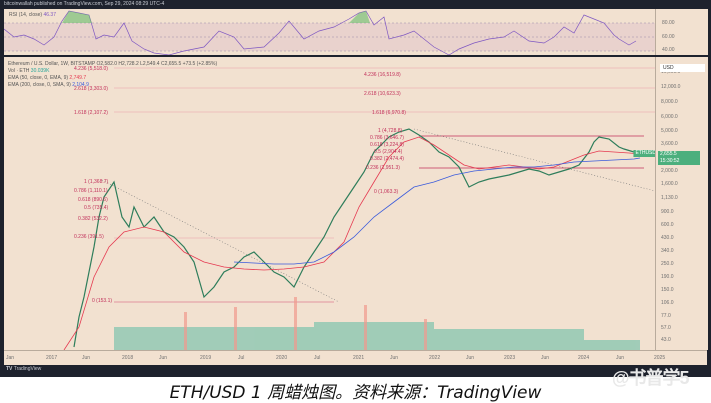  I want to click on current-price-label: 2,655.5 15:30:52, so click(679, 158).